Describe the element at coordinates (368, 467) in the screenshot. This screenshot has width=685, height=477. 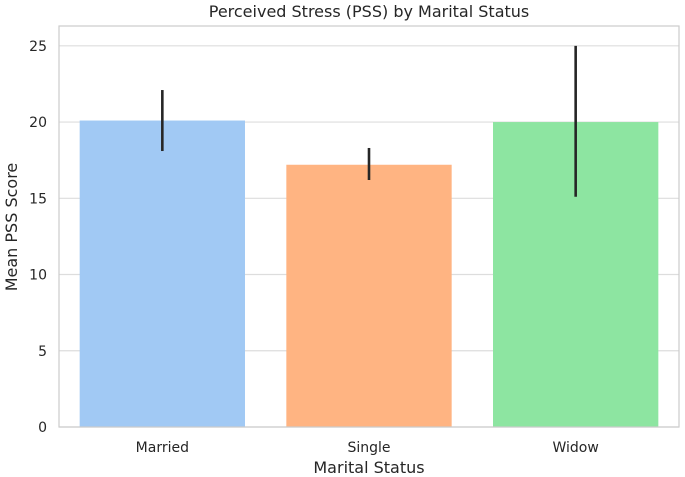
I see `x-axis-label: Marital Status` at that location.